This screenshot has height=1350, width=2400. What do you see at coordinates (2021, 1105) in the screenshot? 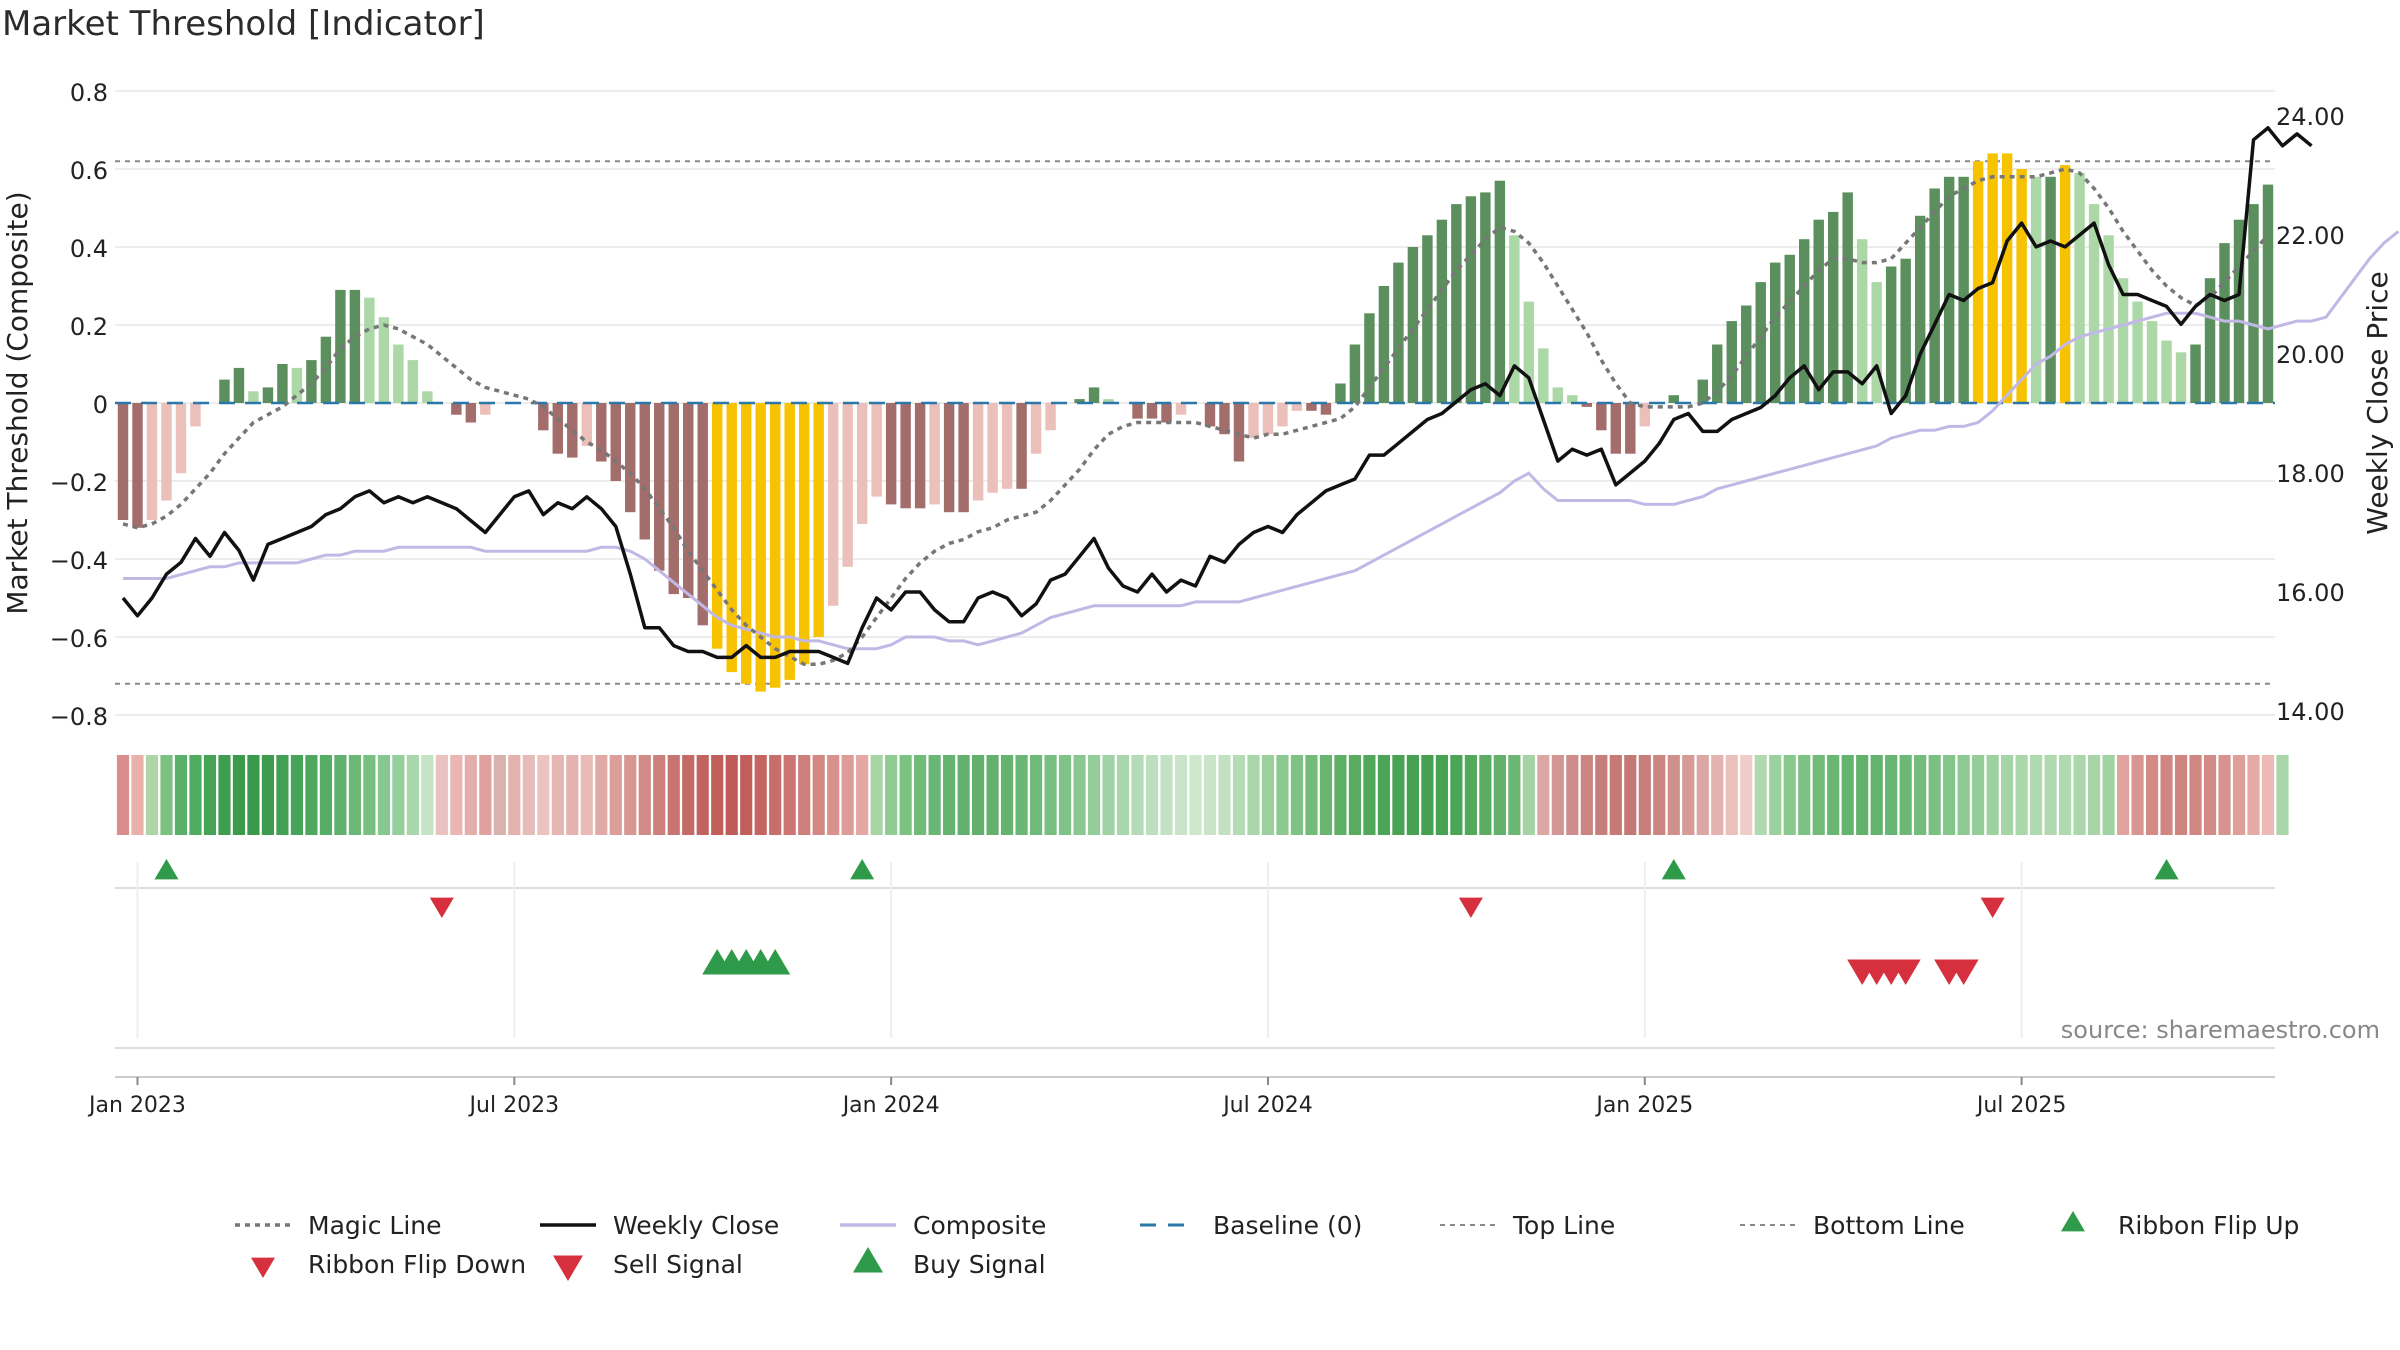
I see `x-tick-label: Jul 2025` at bounding box center [2021, 1105].